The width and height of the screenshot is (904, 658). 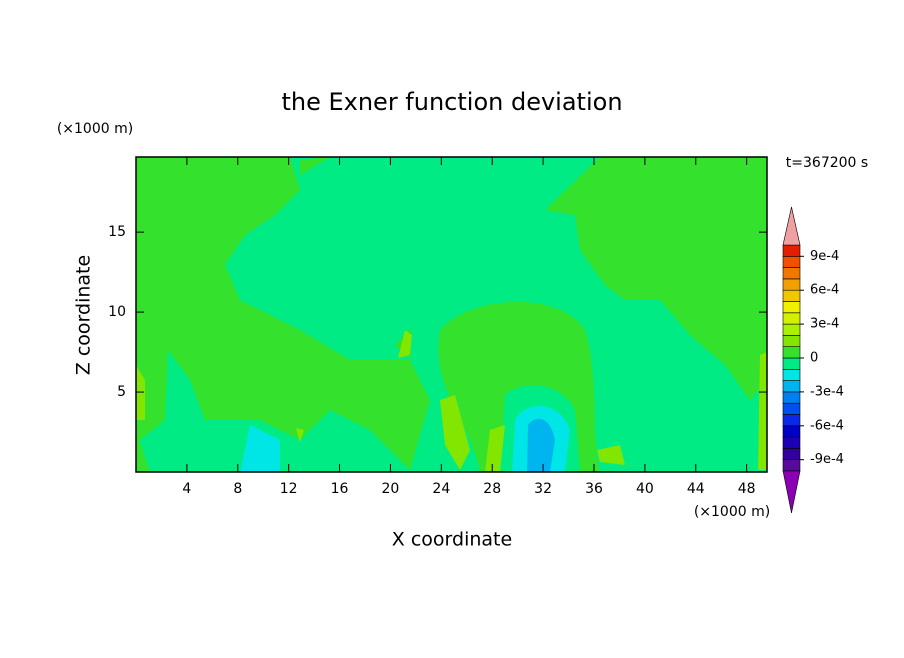 What do you see at coordinates (441, 489) in the screenshot?
I see `x-tick-label: 24` at bounding box center [441, 489].